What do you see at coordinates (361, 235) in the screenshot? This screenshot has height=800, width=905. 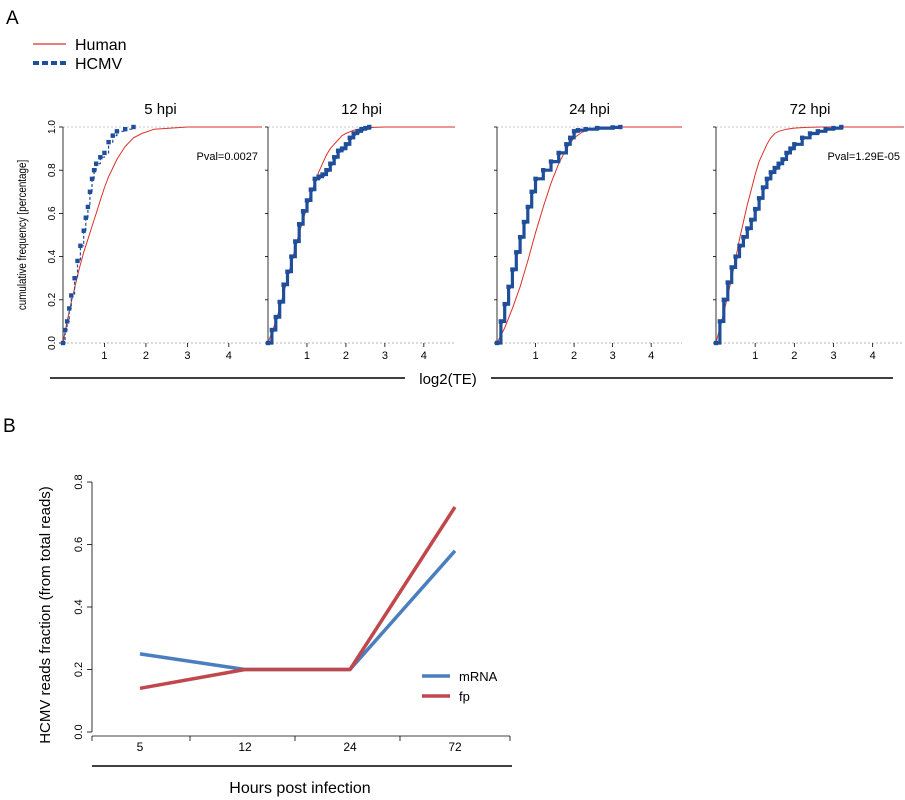 I see `human-cdf-line` at bounding box center [361, 235].